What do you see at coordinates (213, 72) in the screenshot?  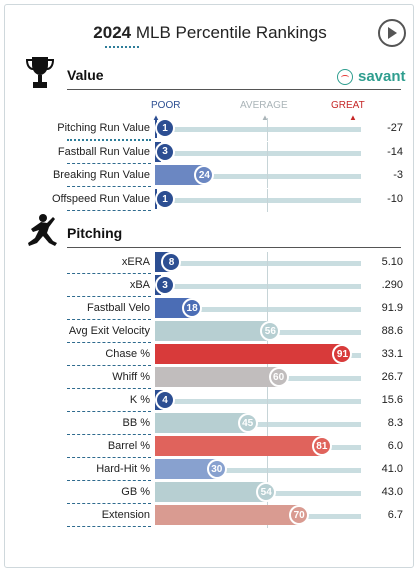 I see `value-section-header: Value` at bounding box center [213, 72].